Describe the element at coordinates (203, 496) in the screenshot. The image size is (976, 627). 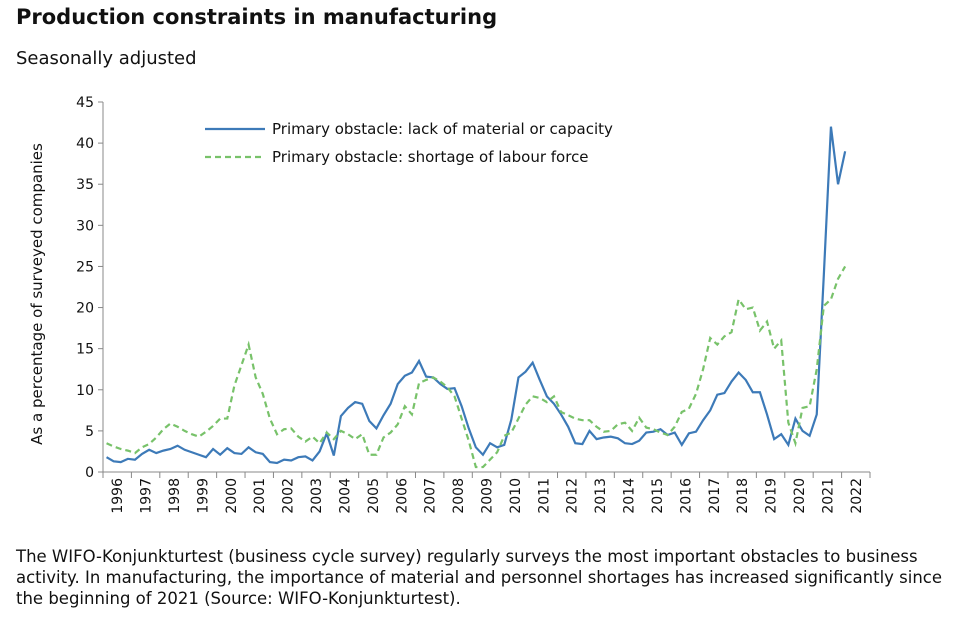
I see `x-tick-label: 1999` at that location.